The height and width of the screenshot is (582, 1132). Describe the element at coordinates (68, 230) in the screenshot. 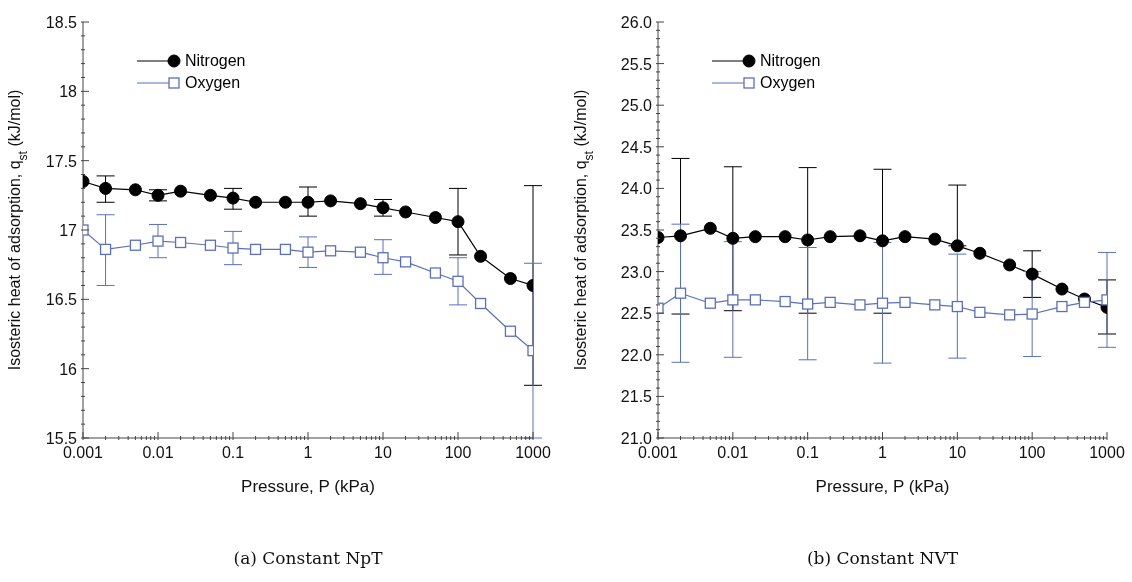

I see `y-tick-label: 17` at that location.